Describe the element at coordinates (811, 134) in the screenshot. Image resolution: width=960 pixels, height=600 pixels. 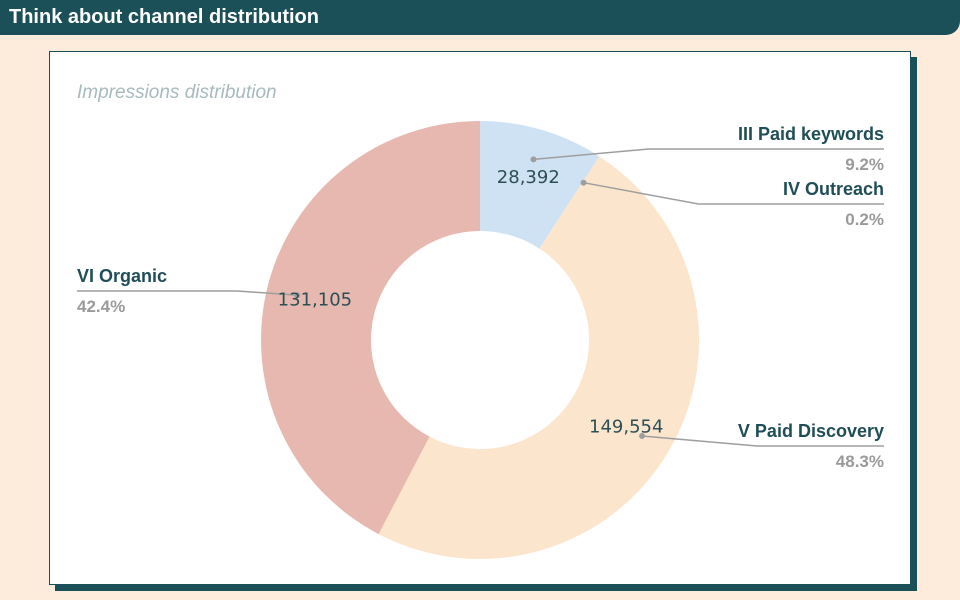
I see `legend-name-iii-paid-keywords: III Paid keywords` at that location.